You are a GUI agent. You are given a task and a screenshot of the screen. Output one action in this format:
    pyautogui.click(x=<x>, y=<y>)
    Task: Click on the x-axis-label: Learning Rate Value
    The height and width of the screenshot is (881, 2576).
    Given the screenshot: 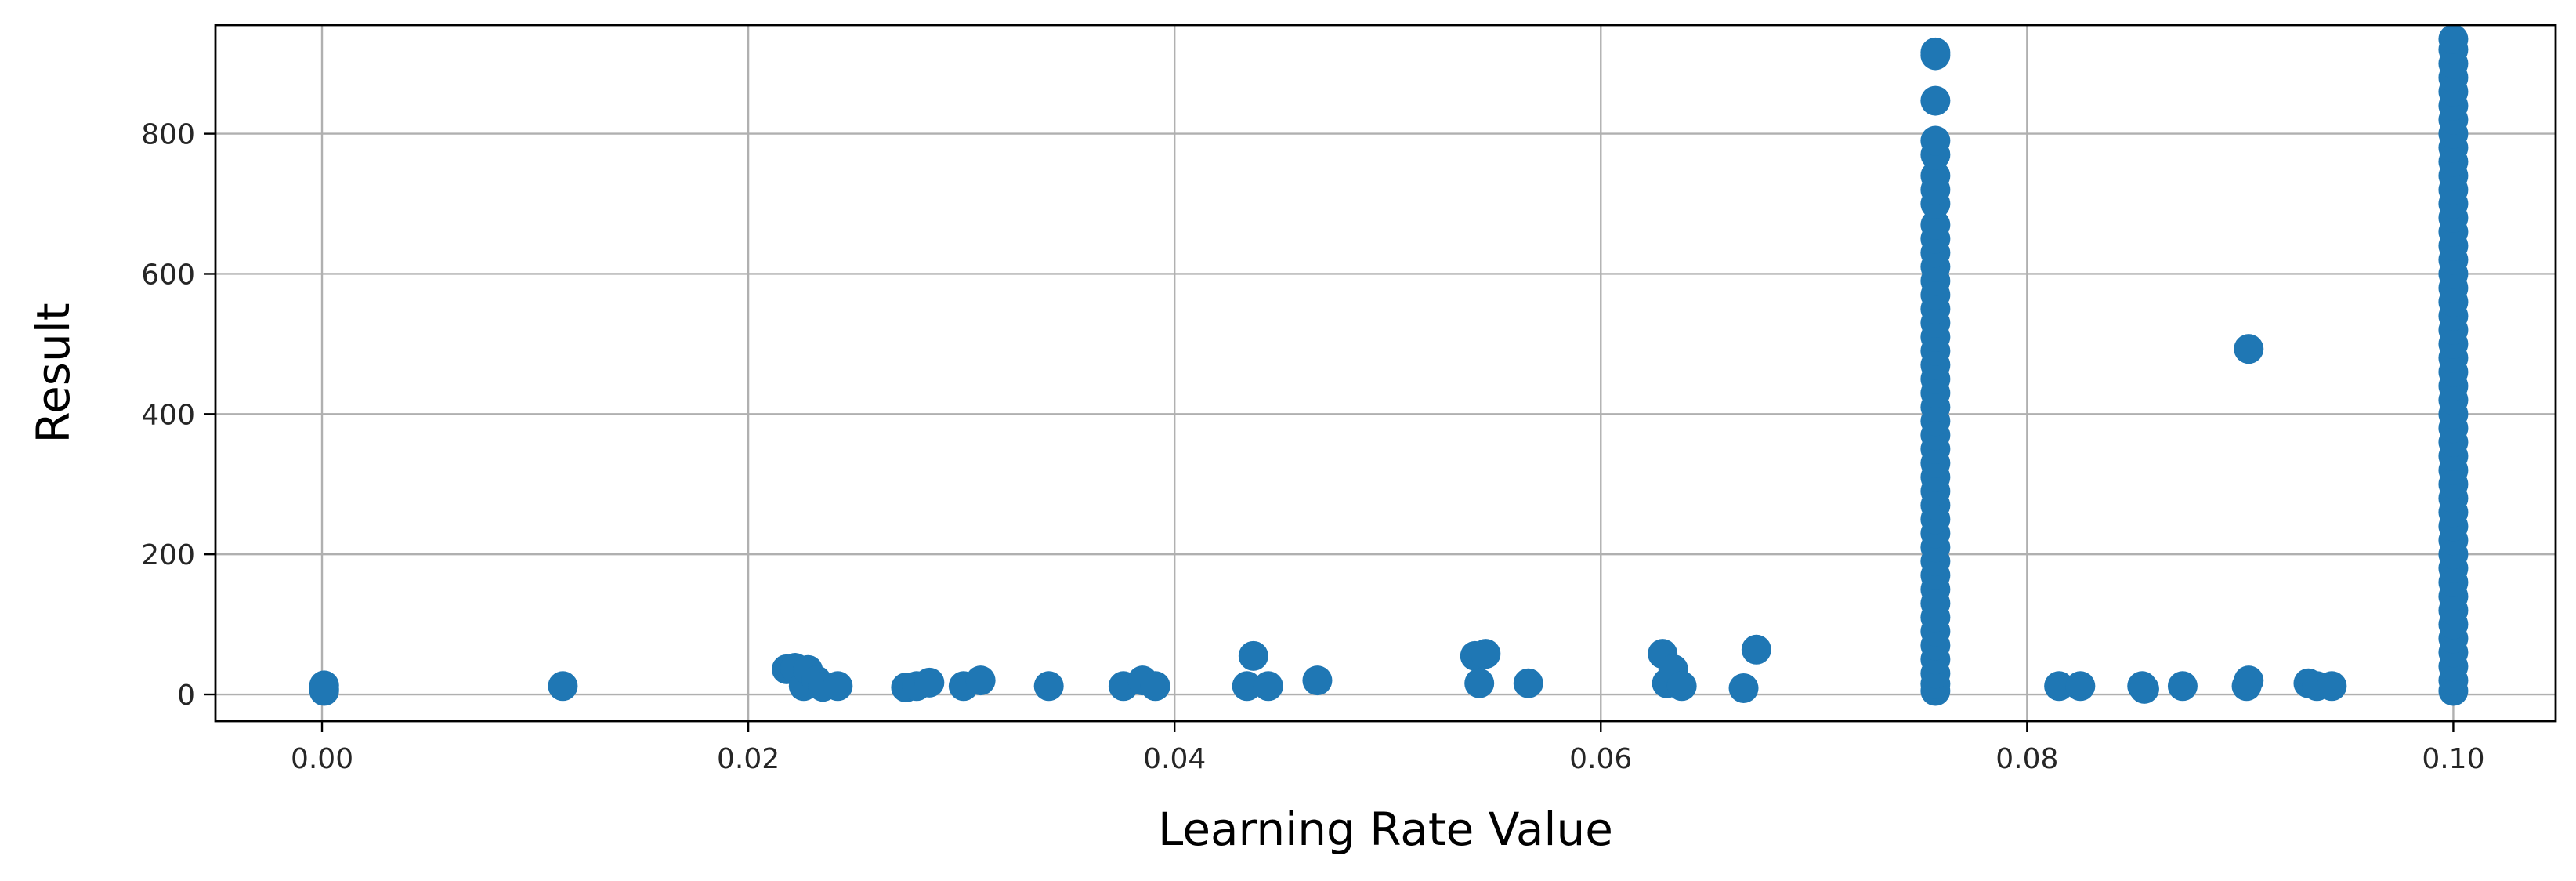 What is the action you would take?
    pyautogui.click(x=1386, y=829)
    